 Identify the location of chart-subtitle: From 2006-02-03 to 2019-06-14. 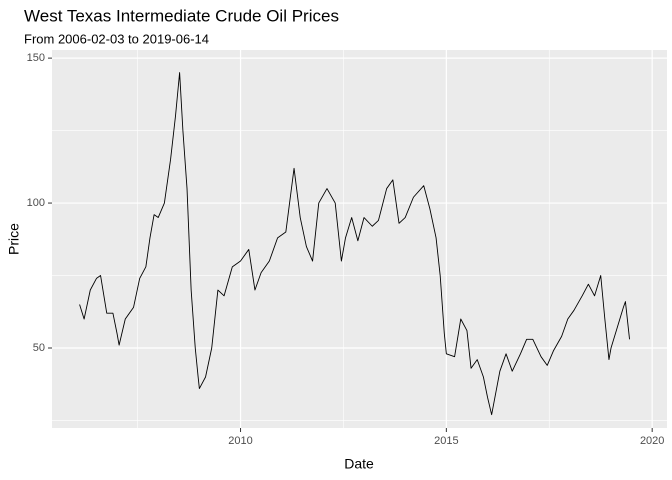
(116, 38).